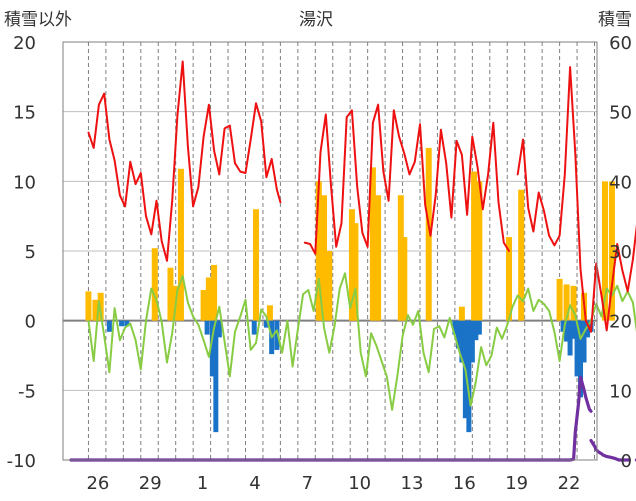  Describe the element at coordinates (30, 322) in the screenshot. I see `left-tick-label: 0` at that location.